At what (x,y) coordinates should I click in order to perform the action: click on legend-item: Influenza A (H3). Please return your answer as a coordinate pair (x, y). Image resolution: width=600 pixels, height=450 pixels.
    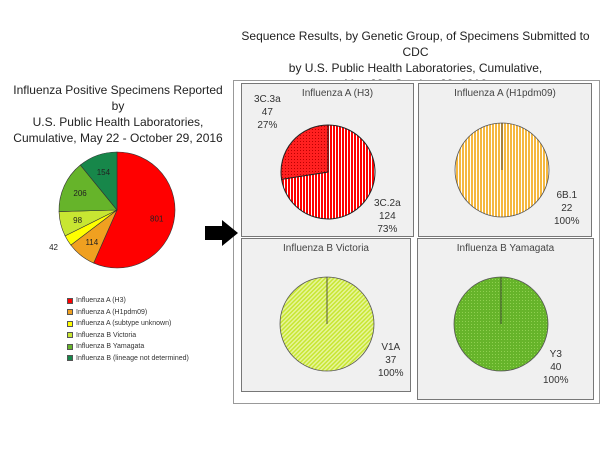
    Looking at the image, I should click on (96, 300).